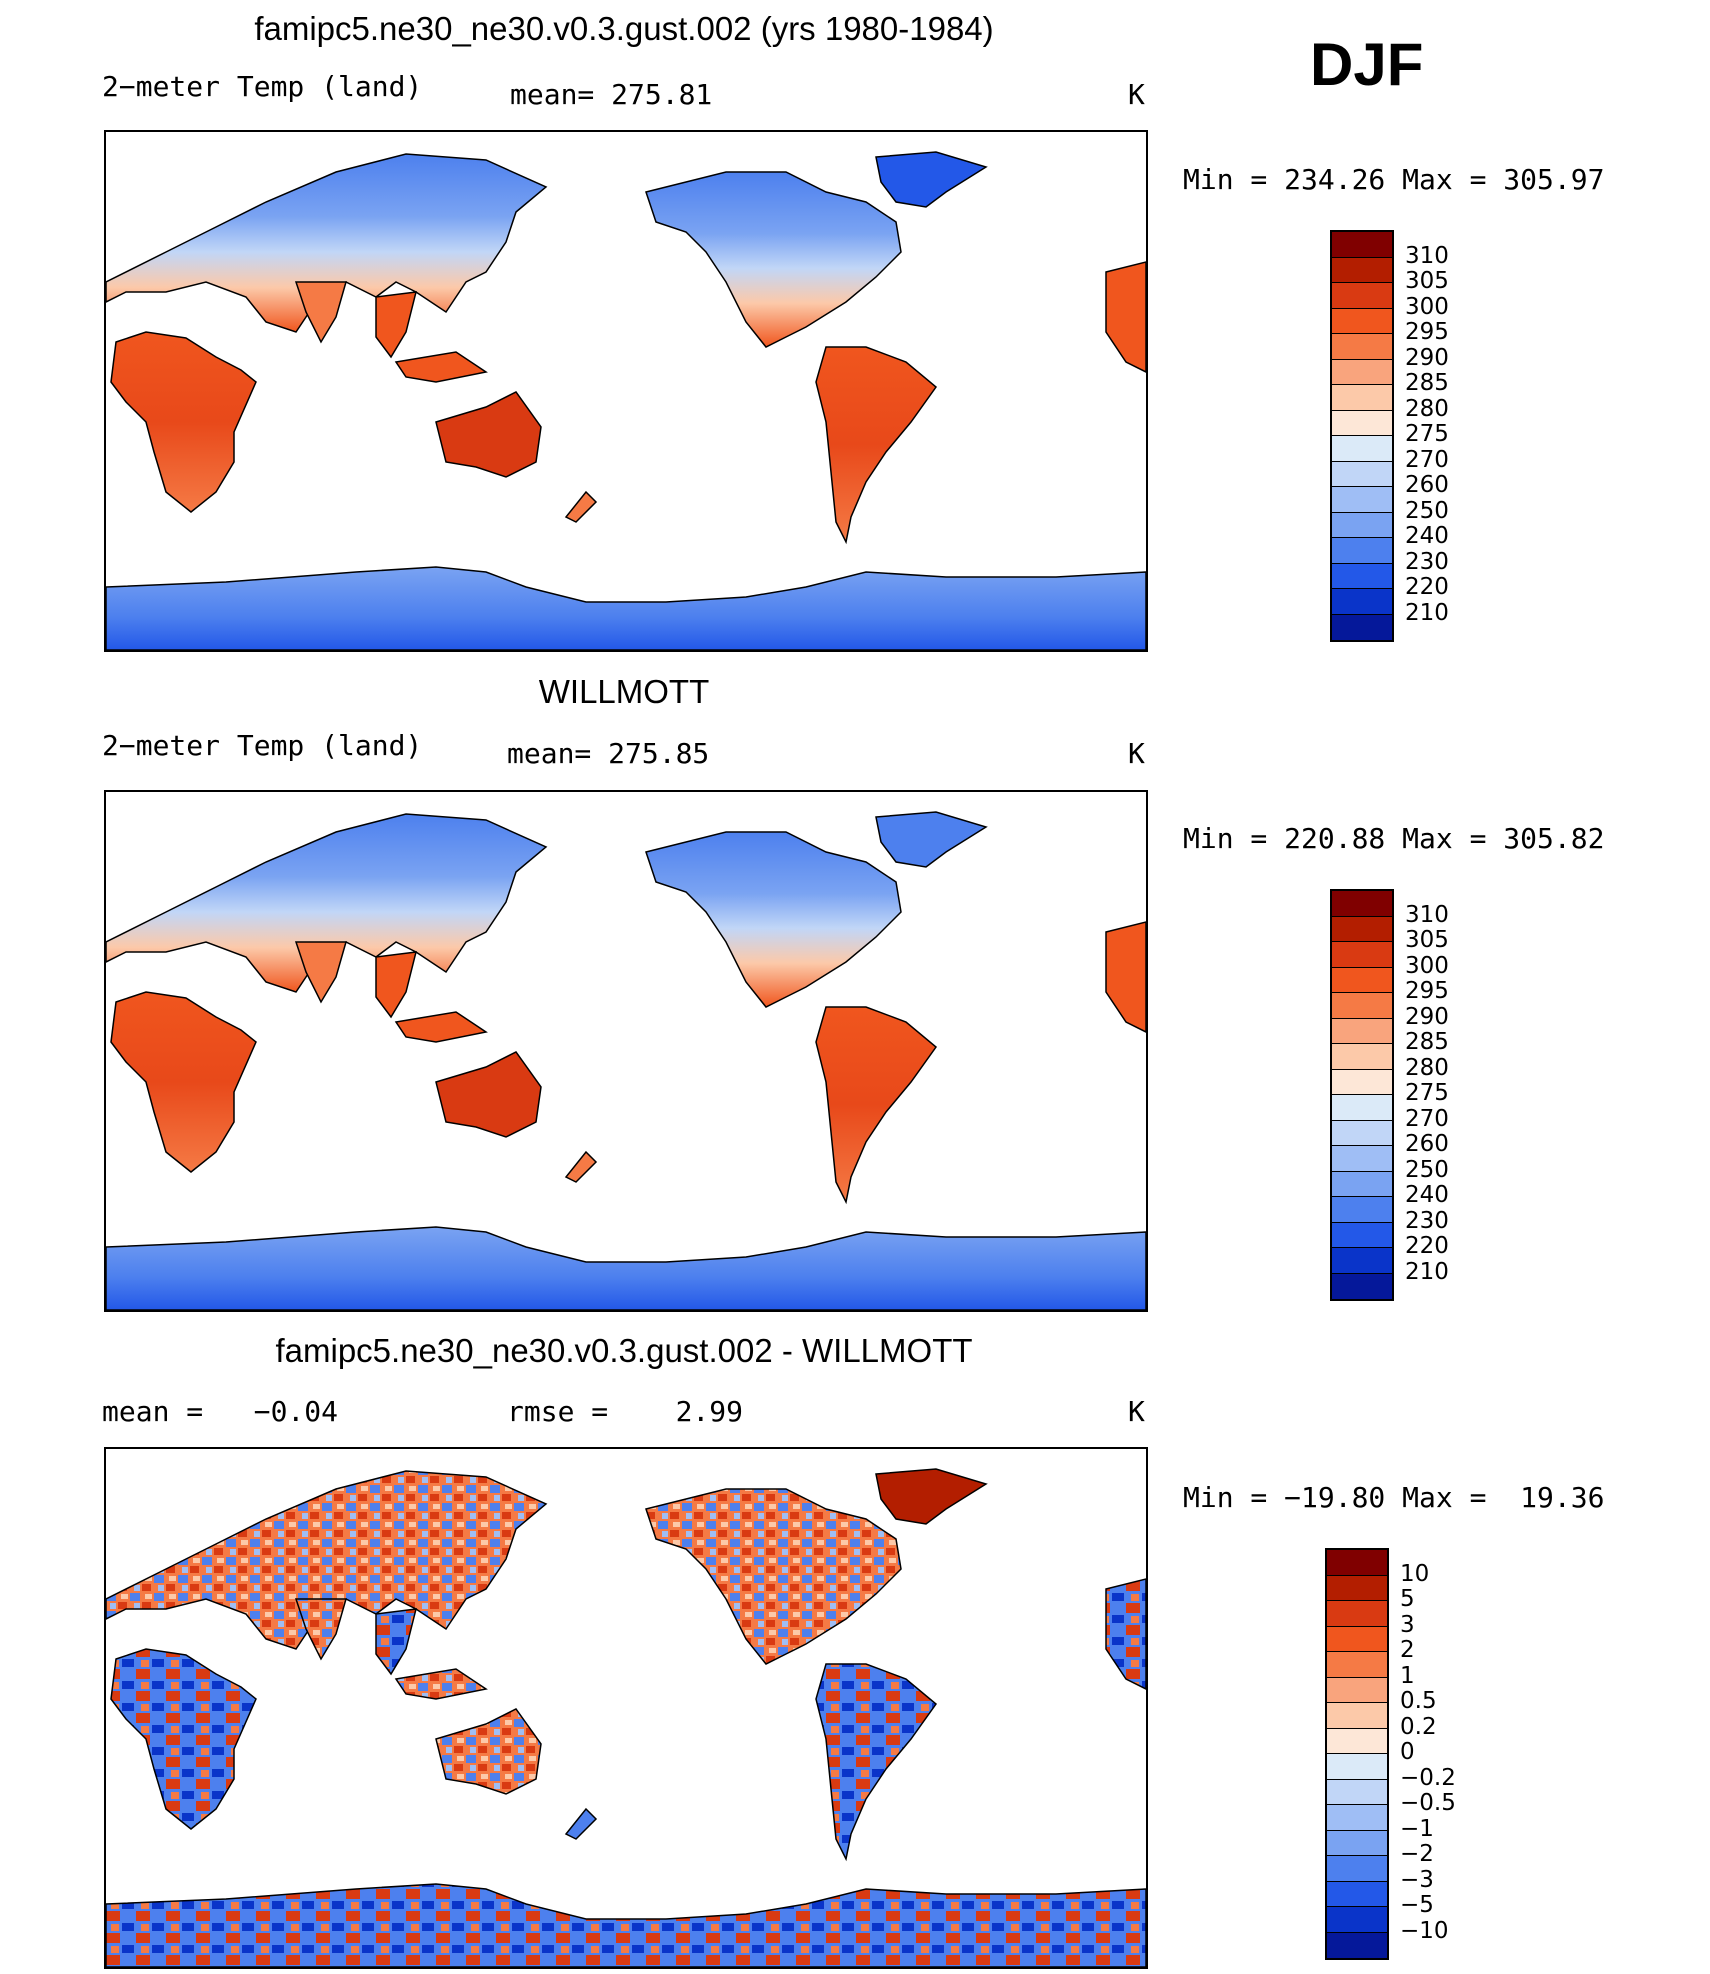 The width and height of the screenshot is (1710, 1974). I want to click on colorbar-tick-label: 2, so click(1407, 1650).